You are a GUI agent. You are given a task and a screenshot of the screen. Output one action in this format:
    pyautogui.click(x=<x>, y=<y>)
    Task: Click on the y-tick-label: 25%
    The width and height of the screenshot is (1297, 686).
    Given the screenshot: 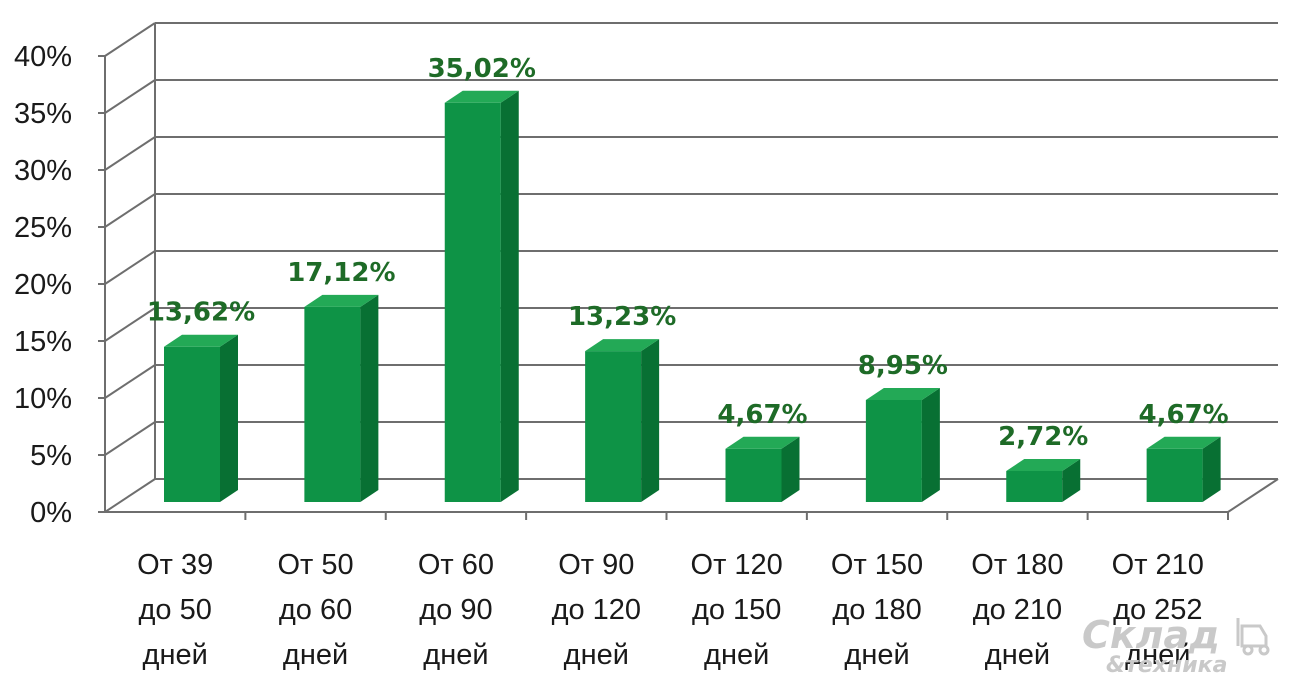 What is the action you would take?
    pyautogui.click(x=43, y=228)
    